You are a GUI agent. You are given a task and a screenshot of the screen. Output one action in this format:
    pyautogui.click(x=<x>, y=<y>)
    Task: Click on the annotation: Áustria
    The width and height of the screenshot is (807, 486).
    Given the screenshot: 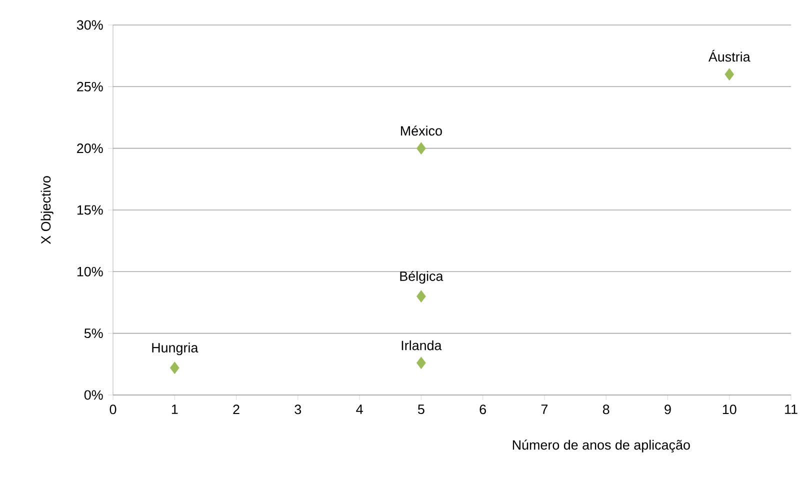 What is the action you would take?
    pyautogui.click(x=729, y=56)
    